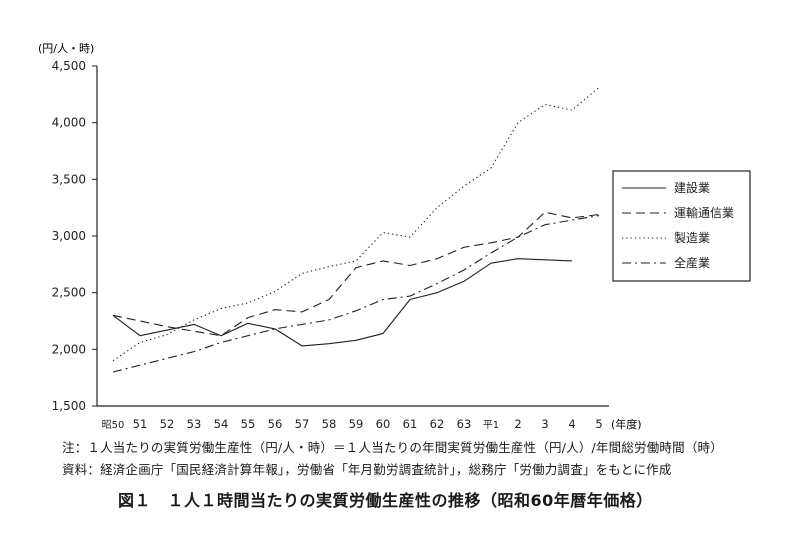 The height and width of the screenshot is (538, 797). Describe the element at coordinates (140, 424) in the screenshot. I see `x-tick-label: 51` at that location.